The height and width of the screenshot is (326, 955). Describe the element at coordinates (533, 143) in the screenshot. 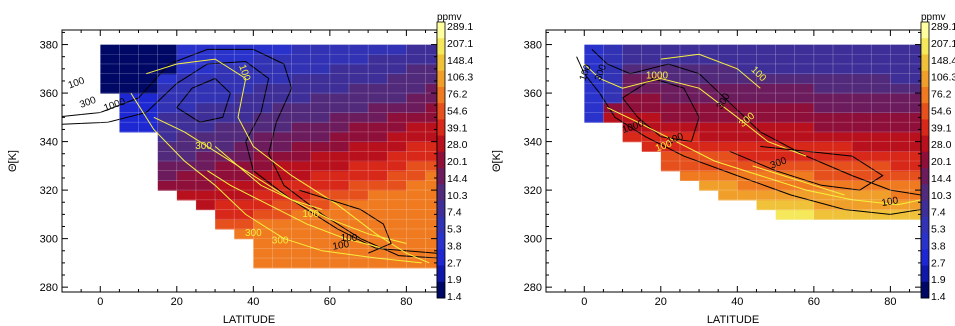

I see `y-tick-label: 340` at that location.